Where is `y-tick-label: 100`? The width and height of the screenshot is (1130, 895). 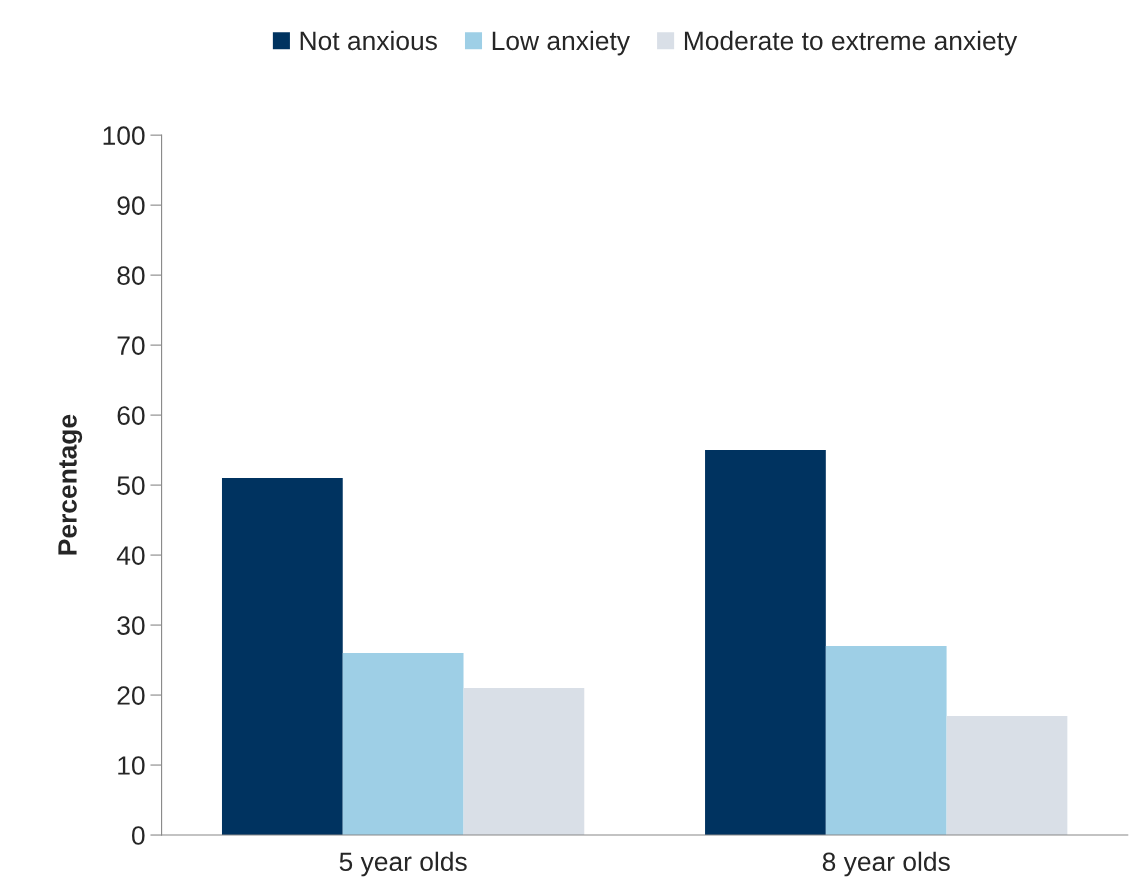 y-tick-label: 100 is located at coordinates (124, 135).